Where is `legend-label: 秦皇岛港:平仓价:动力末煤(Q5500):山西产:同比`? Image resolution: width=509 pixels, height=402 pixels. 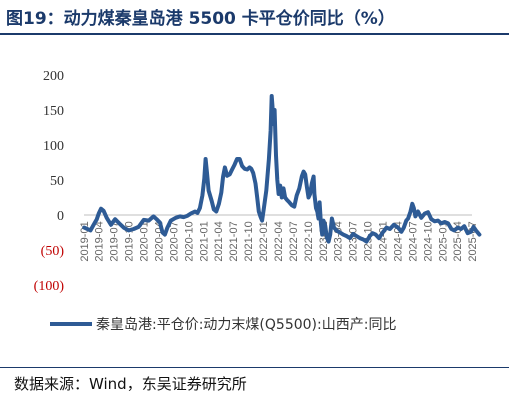 legend-label: 秦皇岛港:平仓价:动力末煤(Q5500):山西产:同比 is located at coordinates (246, 325).